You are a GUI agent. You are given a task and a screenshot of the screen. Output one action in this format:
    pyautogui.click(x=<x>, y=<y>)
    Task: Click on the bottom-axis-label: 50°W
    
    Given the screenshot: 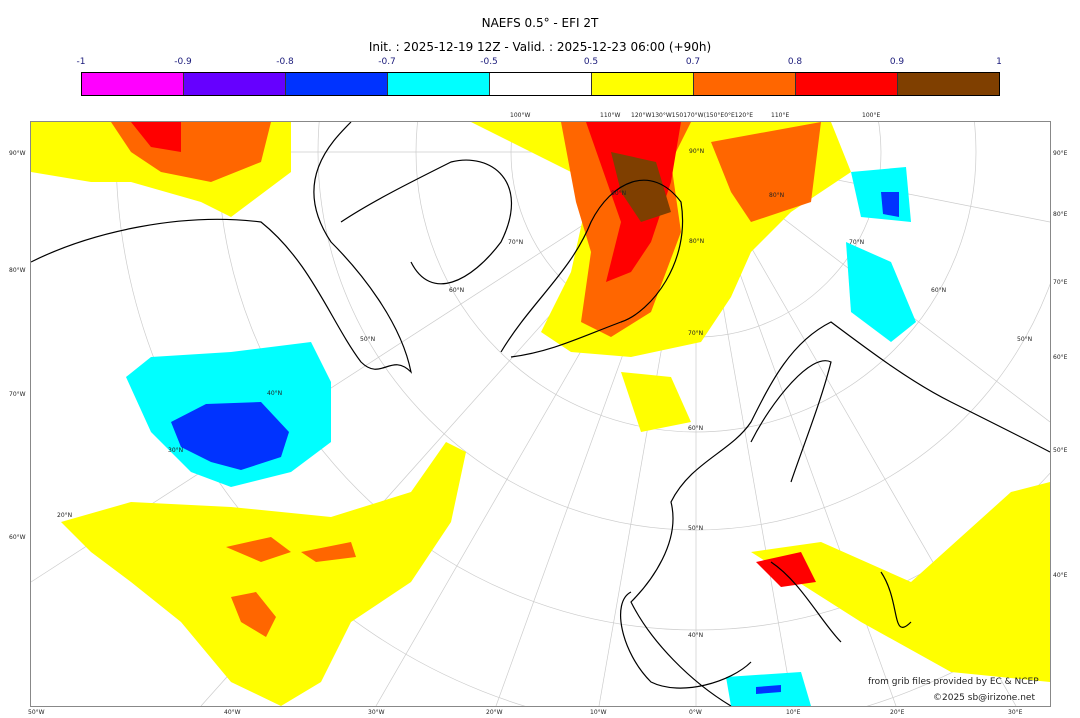 What is the action you would take?
    pyautogui.click(x=36, y=712)
    